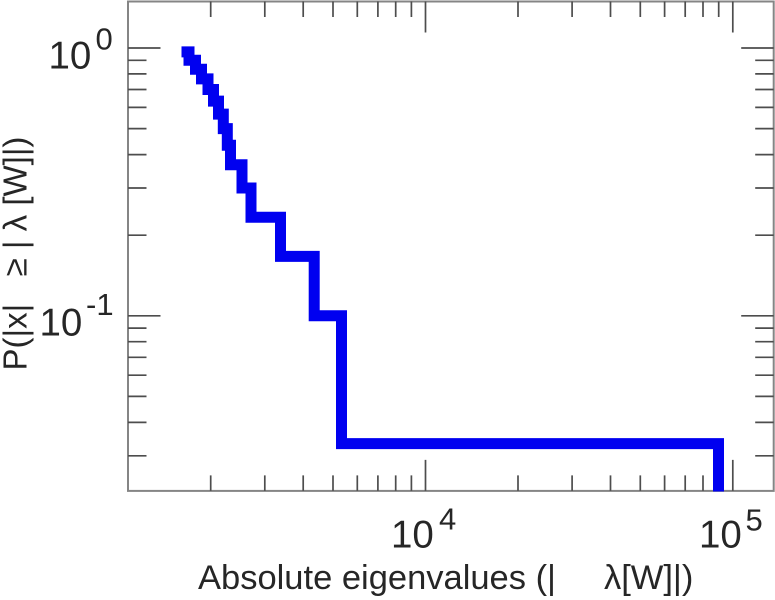 The image size is (775, 600). Describe the element at coordinates (447, 519) in the screenshot. I see `svg-text: 4` at that location.